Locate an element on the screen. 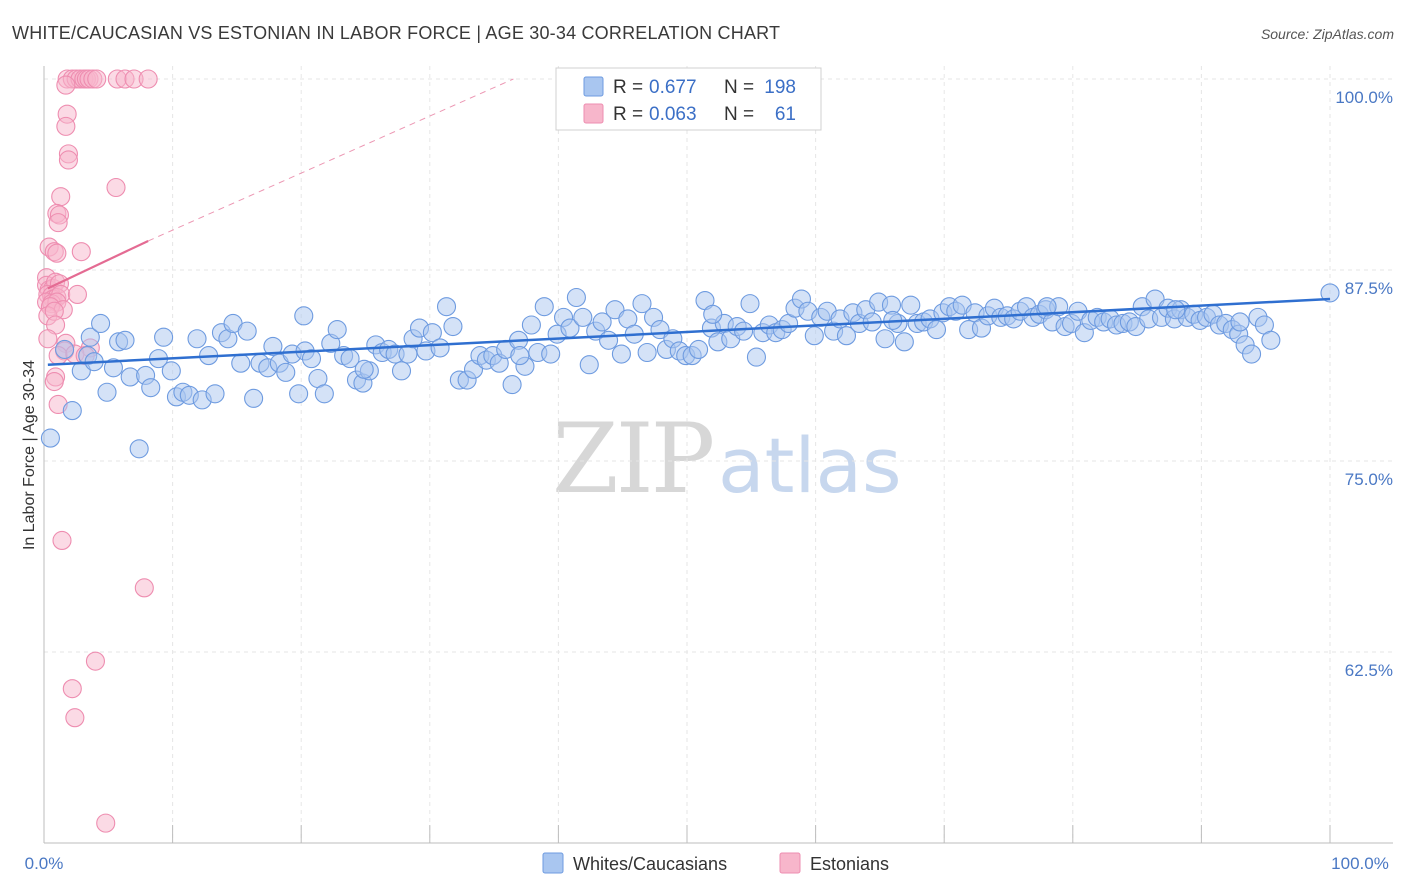  legend-n-label: N = is located at coordinates (739, 87).